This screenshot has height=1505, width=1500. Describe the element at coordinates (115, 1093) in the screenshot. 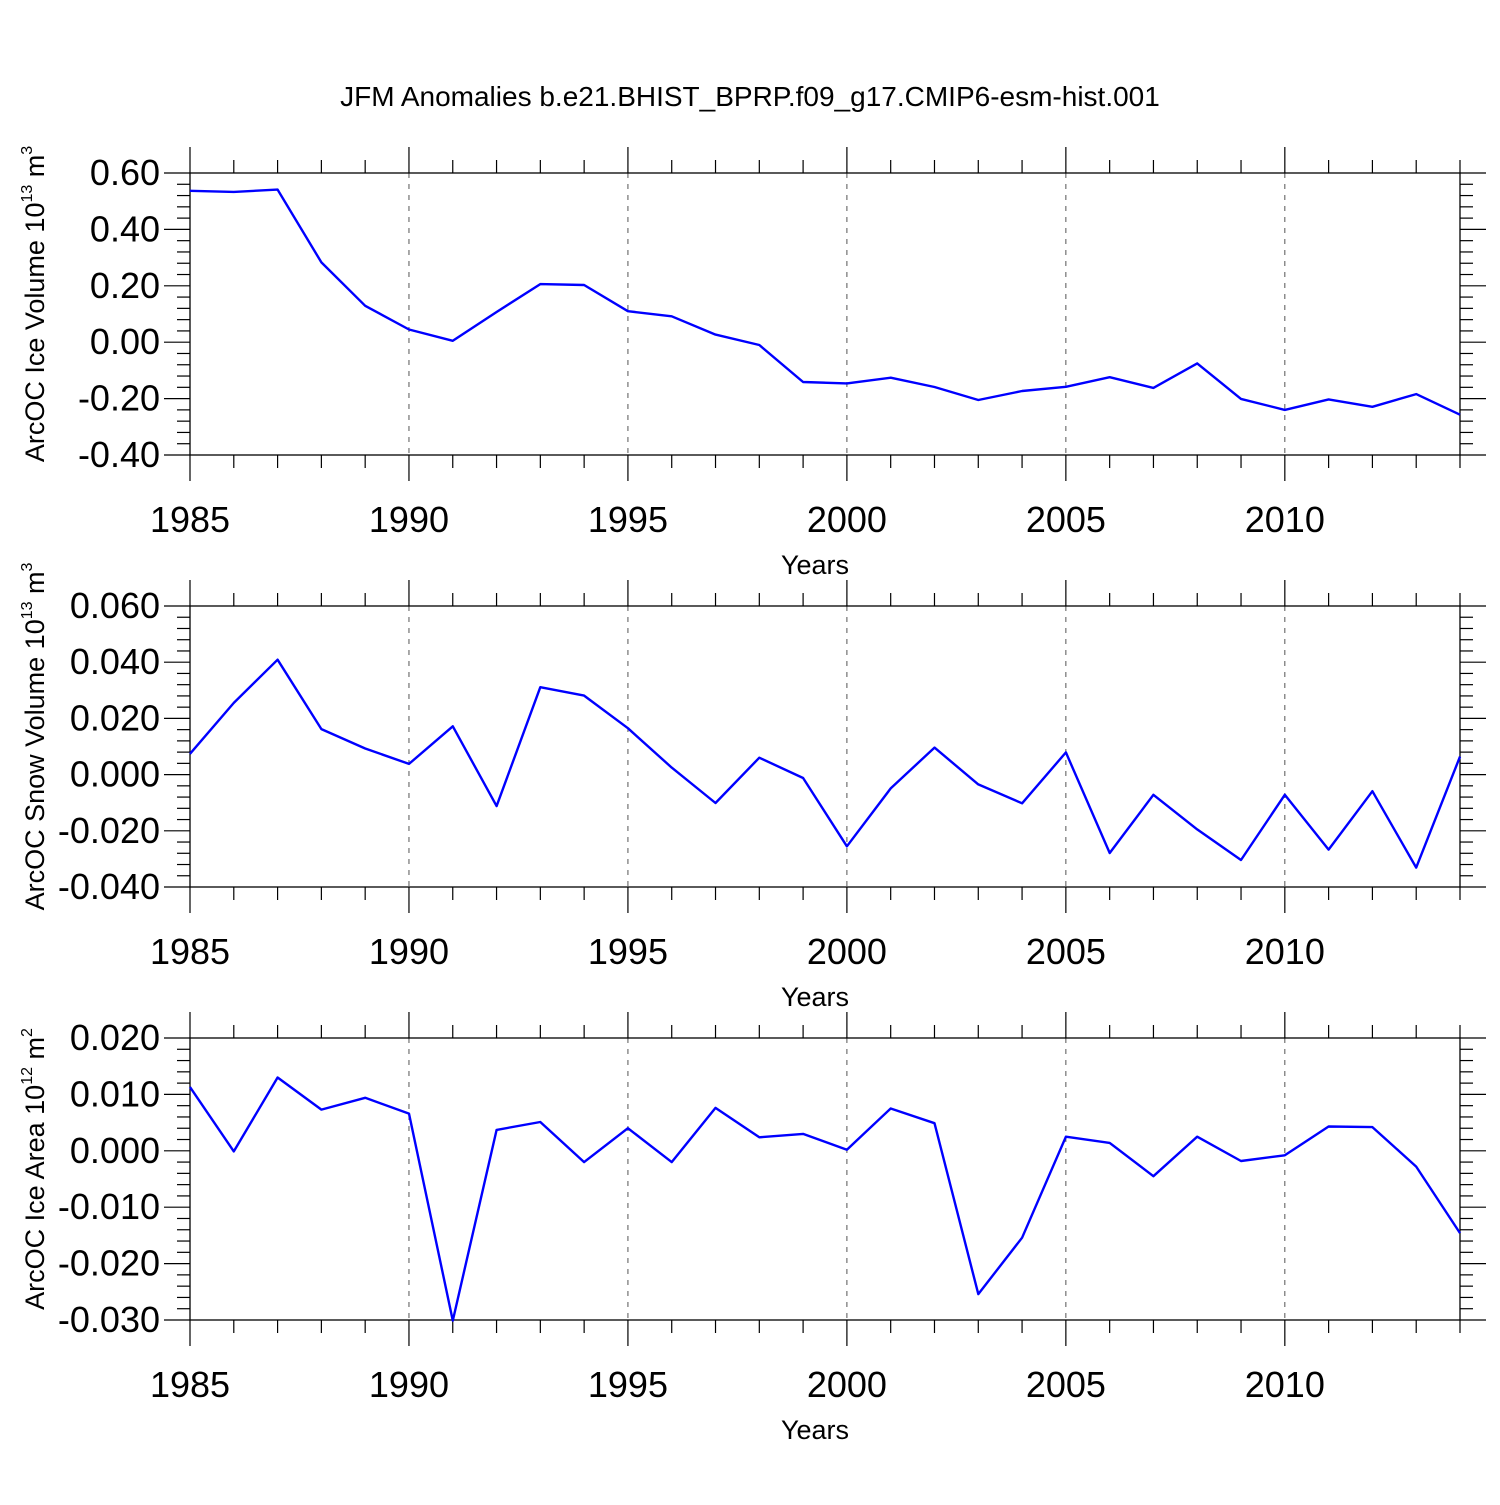

I see `y-tick-label: 0.010` at that location.